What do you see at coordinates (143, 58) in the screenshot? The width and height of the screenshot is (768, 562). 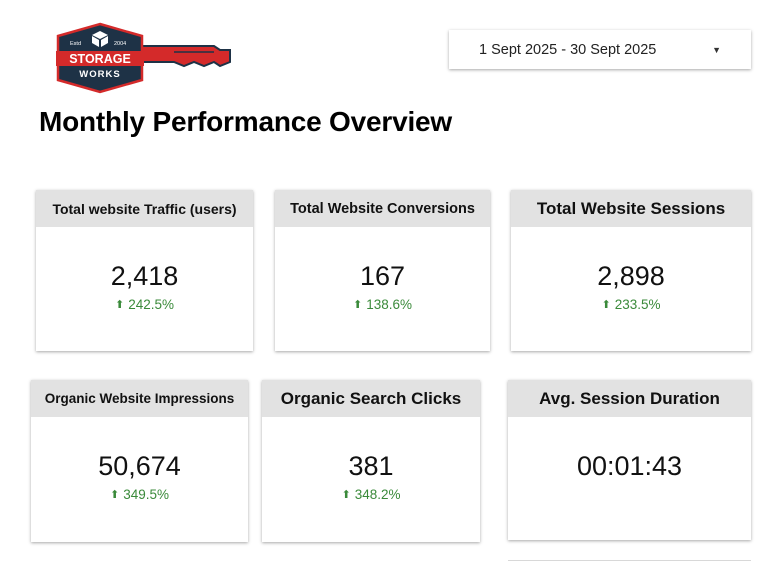 I see `storage-works-logo: Estd 2004 STORAGE WORKS` at bounding box center [143, 58].